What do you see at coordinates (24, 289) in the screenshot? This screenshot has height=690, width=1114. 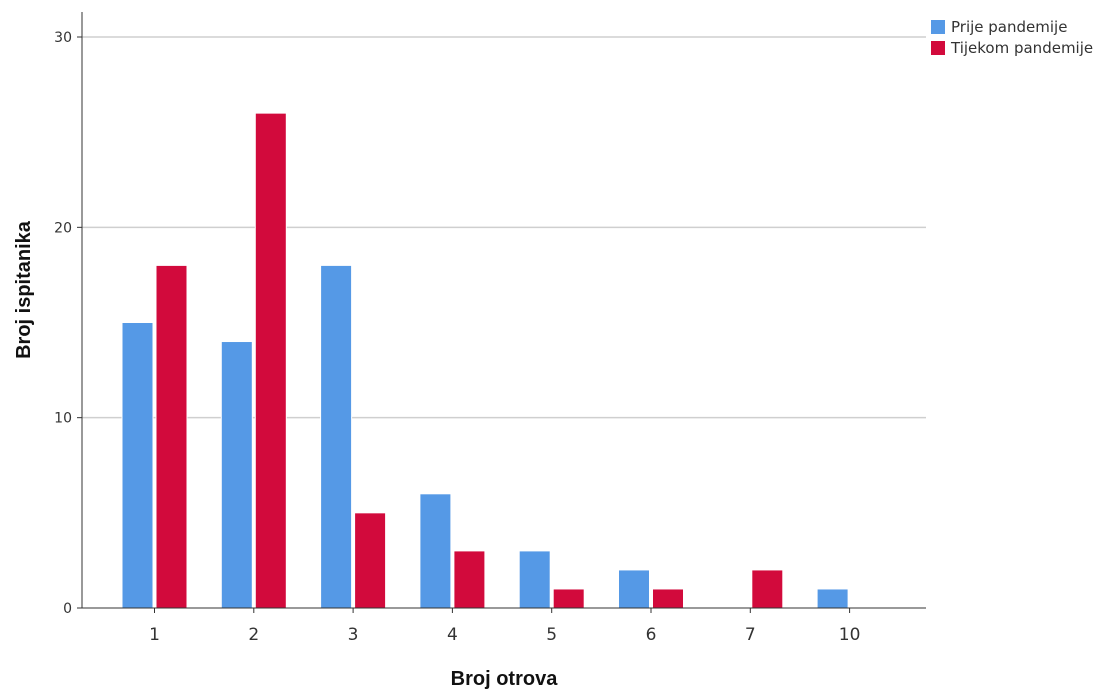 I see `y-axis-title: Broj ispitanika` at bounding box center [24, 289].